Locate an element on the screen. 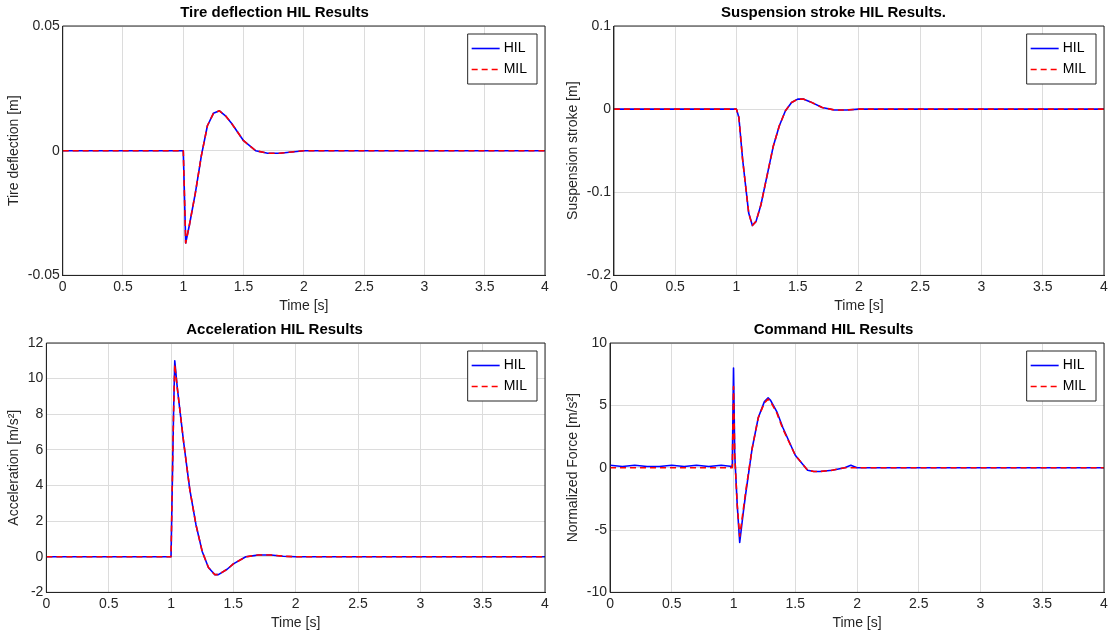  y-tick-label: -0.1 is located at coordinates (599, 191).